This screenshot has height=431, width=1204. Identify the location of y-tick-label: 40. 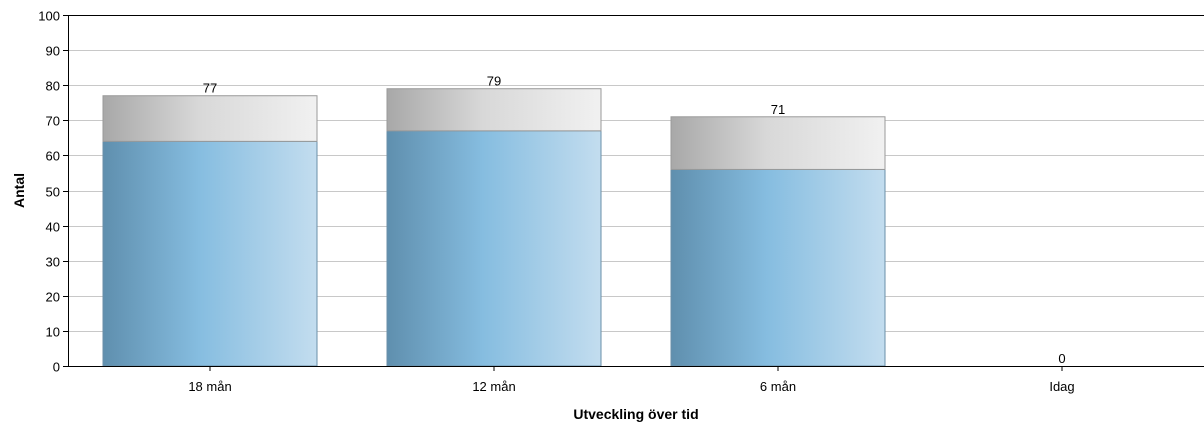
(53, 227).